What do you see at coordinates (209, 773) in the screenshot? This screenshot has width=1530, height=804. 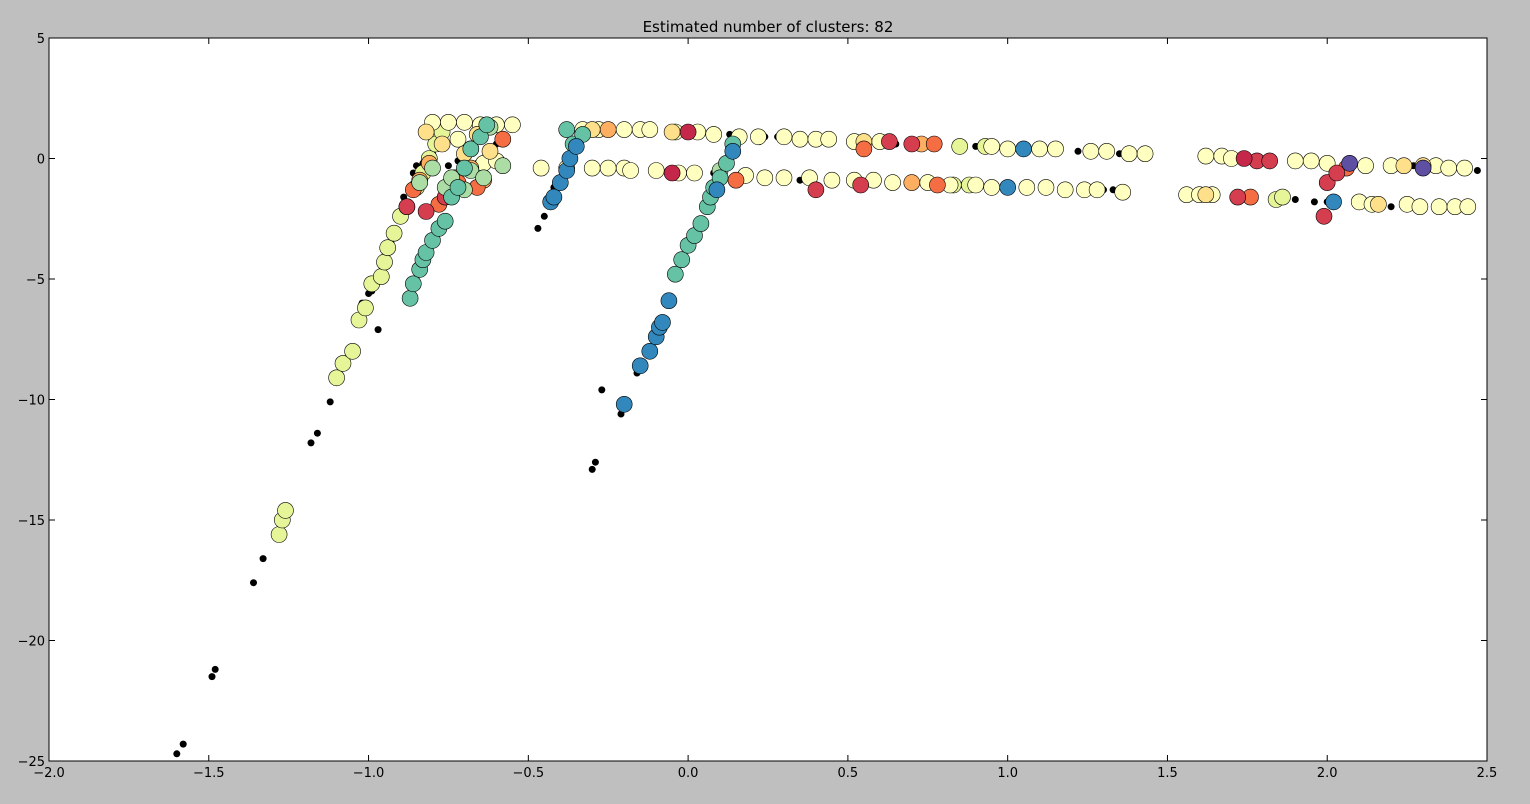 I see `x-tick-label-1: −1.5` at bounding box center [209, 773].